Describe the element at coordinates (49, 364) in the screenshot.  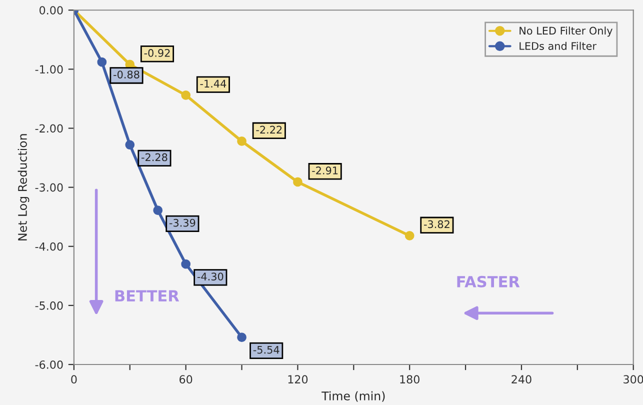
I see `y-tick-label: -6.00` at that location.